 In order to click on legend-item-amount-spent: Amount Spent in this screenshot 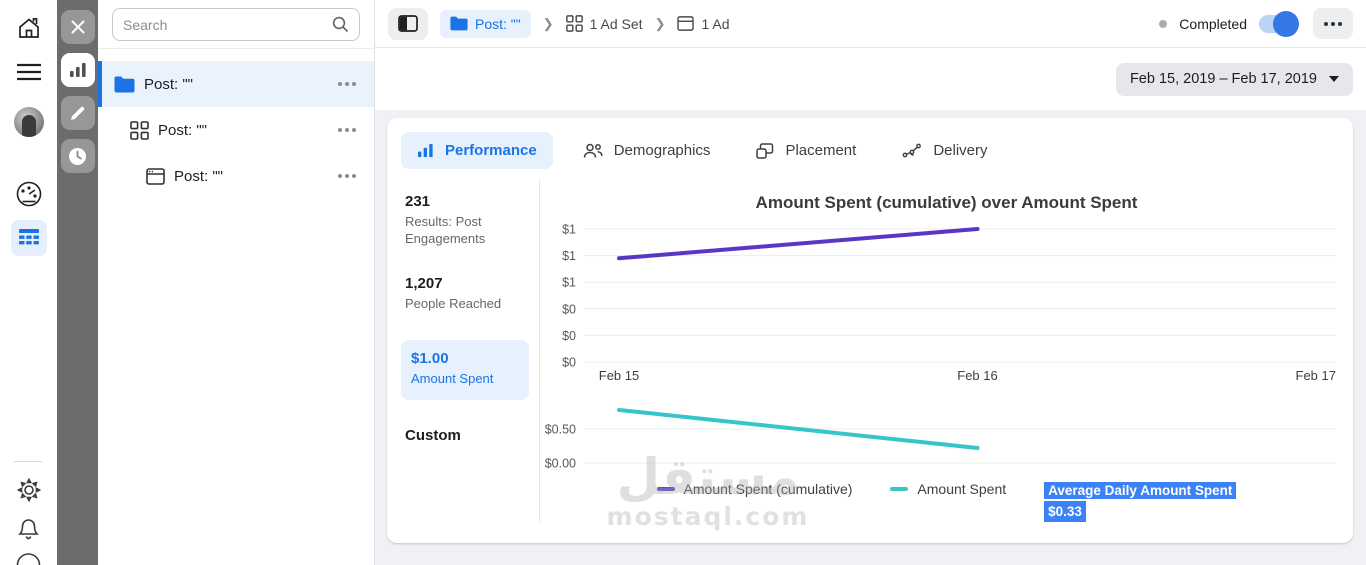, I will do `click(948, 489)`.